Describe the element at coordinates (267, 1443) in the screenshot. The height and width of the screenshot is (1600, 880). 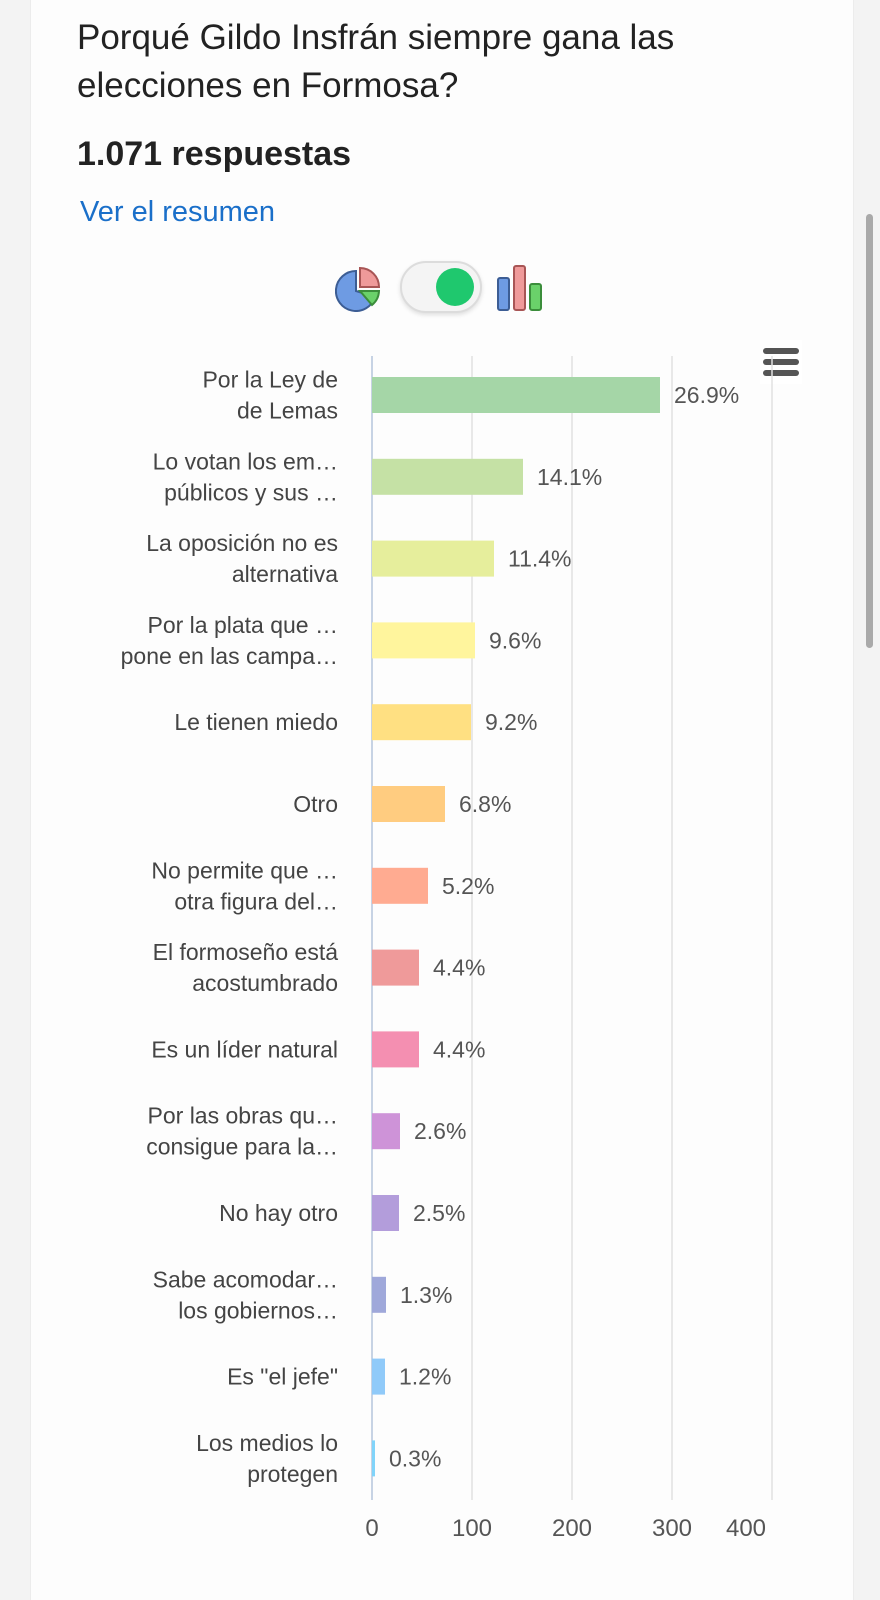
I see `category-label: Los medios lo` at that location.